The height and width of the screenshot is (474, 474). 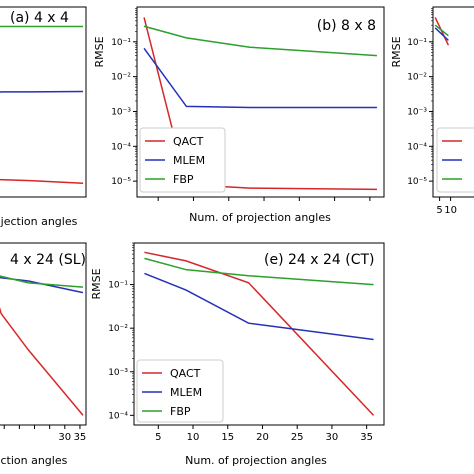 I want to click on chart-panel-a: (a) 4 x 4 projection angles, so click(x=43, y=117).